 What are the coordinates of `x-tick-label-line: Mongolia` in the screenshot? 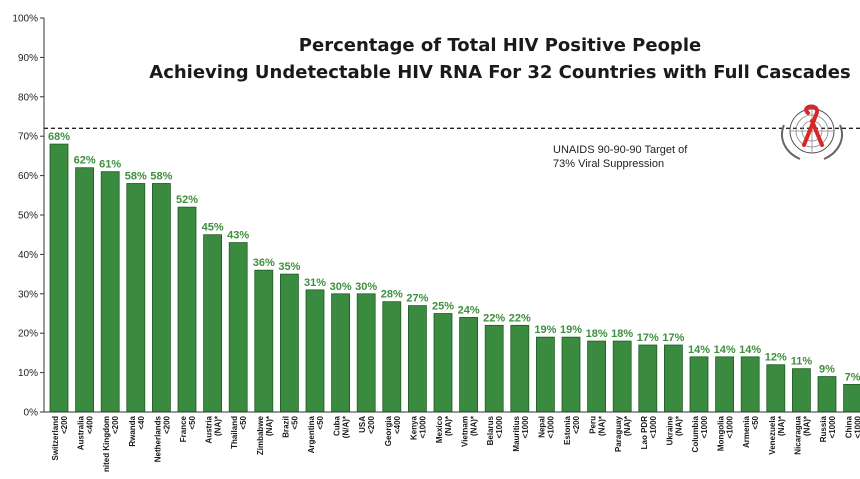 It's located at (721, 433).